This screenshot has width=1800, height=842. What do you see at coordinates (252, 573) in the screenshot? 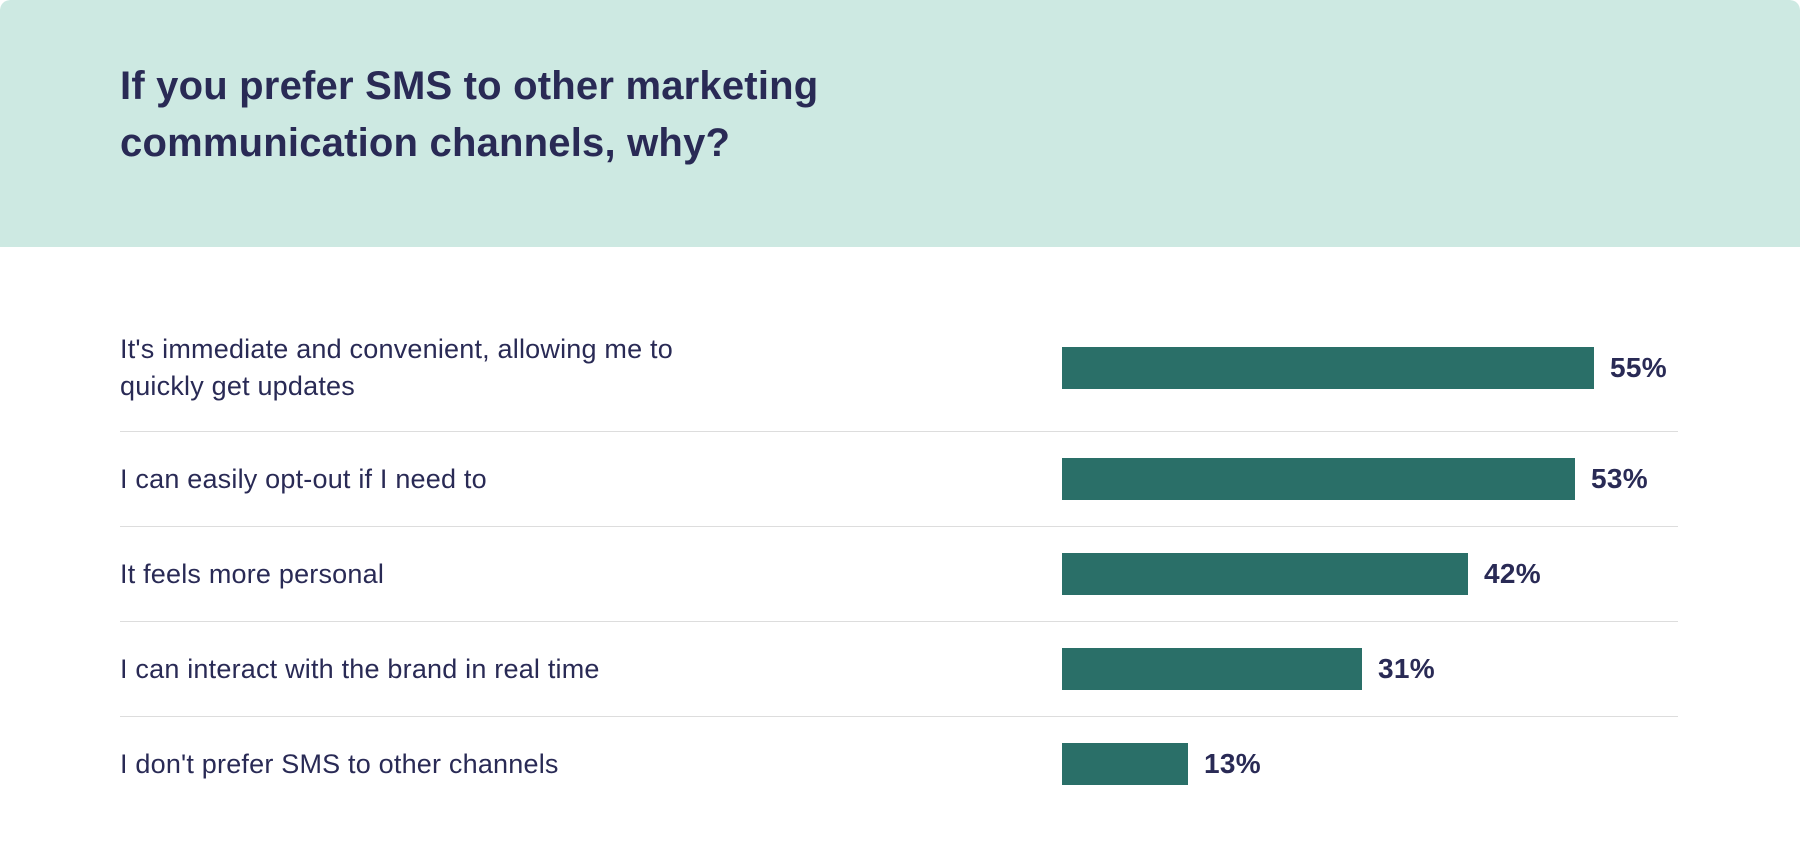
I see `row-label: It feels more personal` at bounding box center [252, 573].